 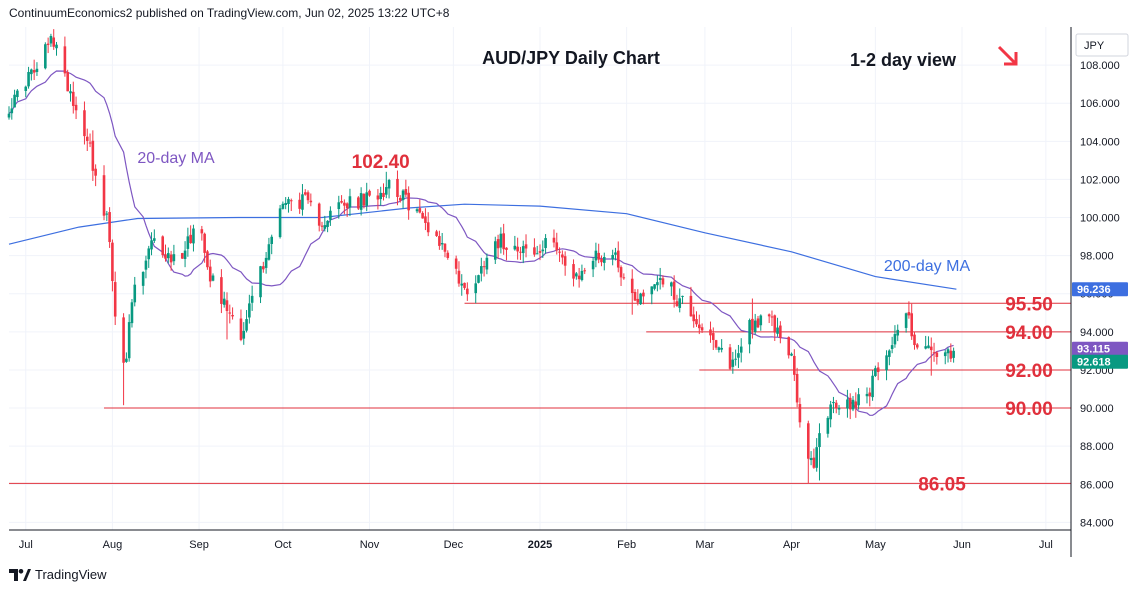 What do you see at coordinates (1007, 55) in the screenshot?
I see `down-arrow-icon` at bounding box center [1007, 55].